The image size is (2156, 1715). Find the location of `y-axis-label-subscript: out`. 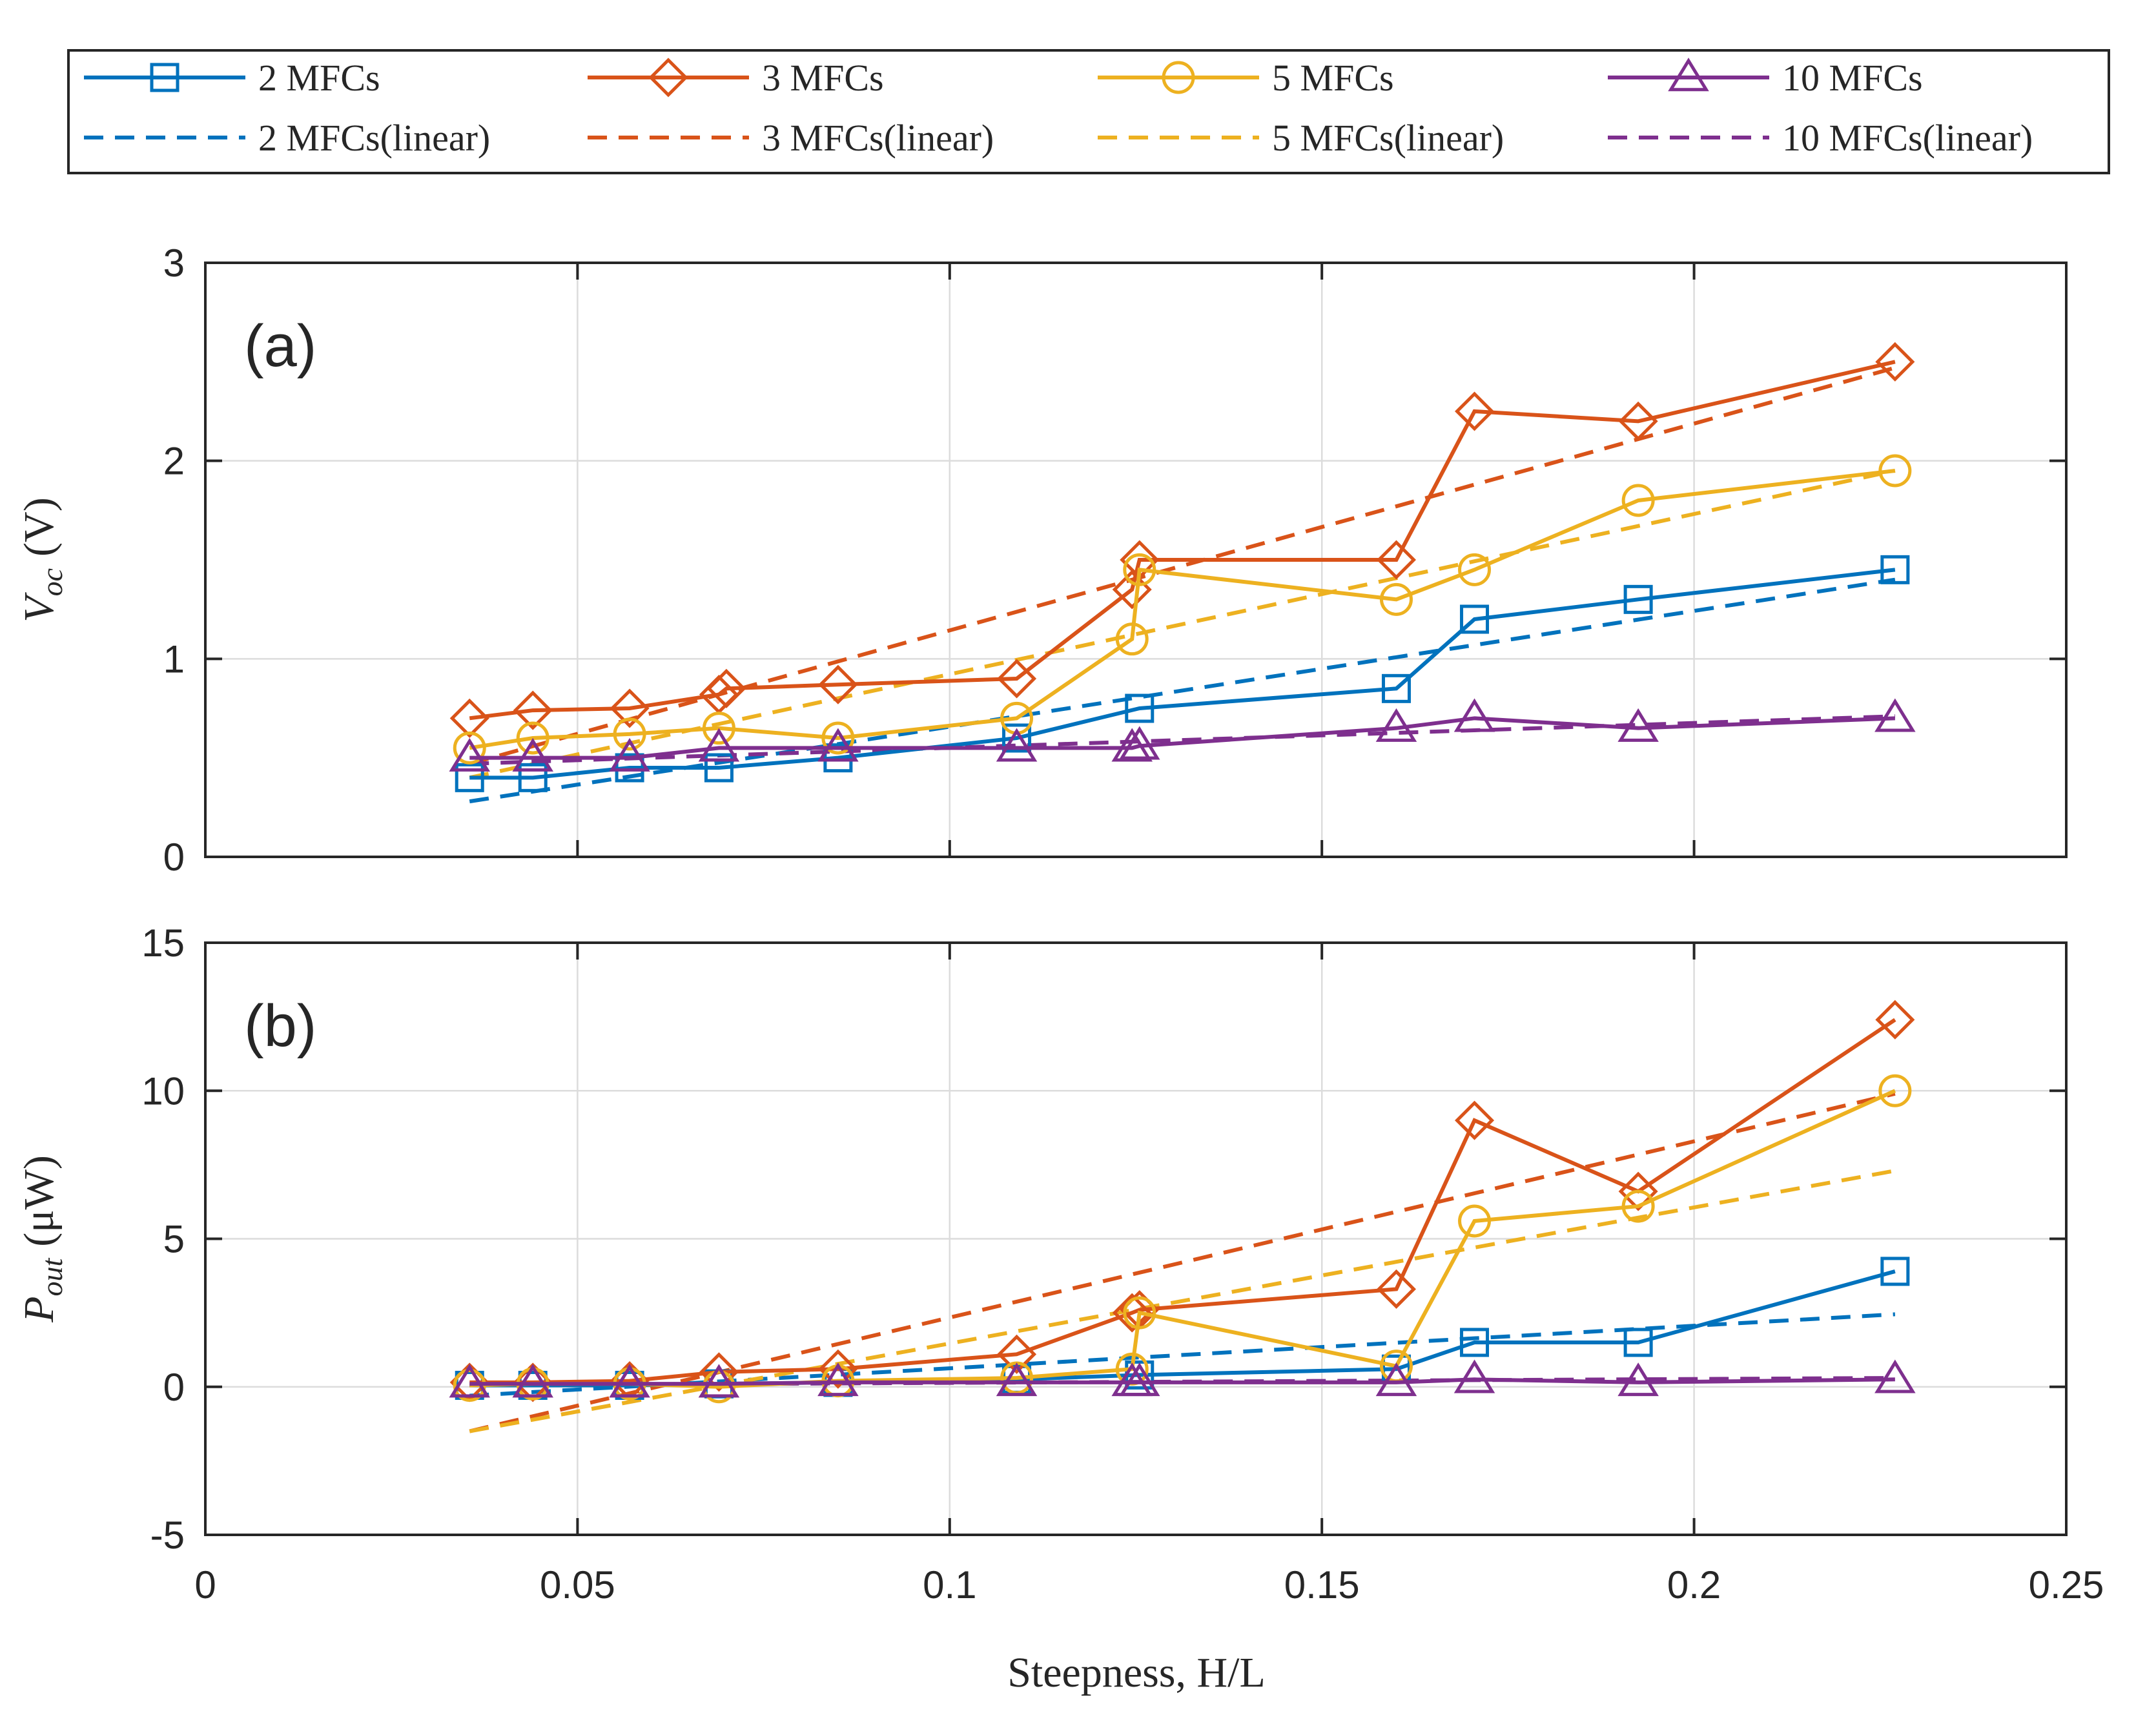

y-axis-label-subscript: out is located at coordinates (52, 1277).